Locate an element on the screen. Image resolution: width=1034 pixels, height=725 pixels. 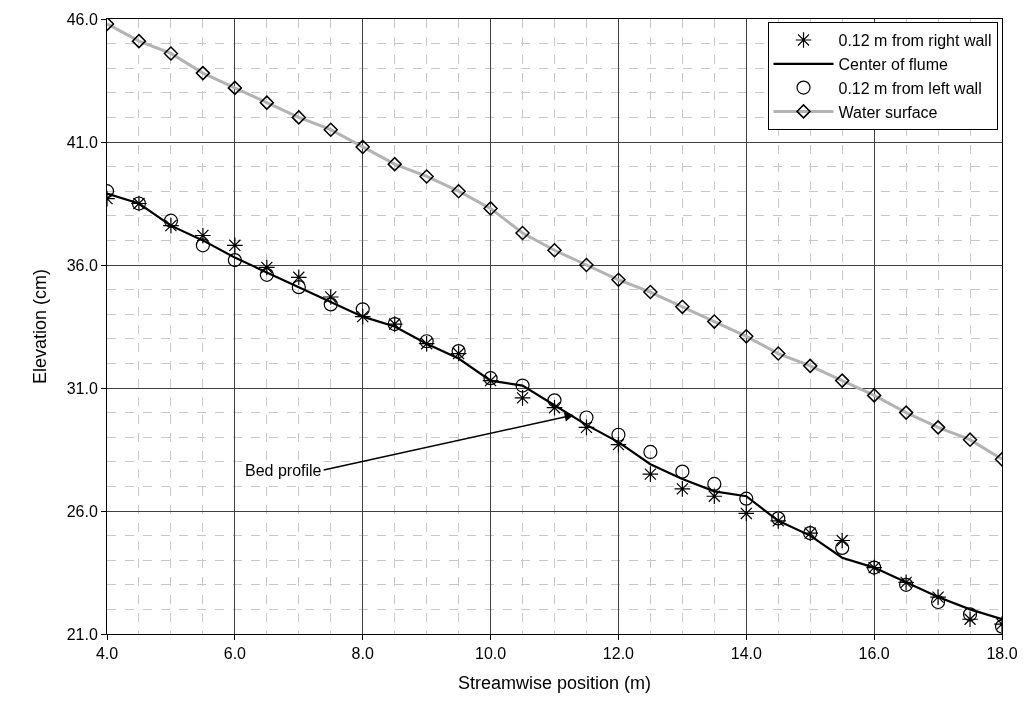
y-tick-label: 46.0 is located at coordinates (82, 19).